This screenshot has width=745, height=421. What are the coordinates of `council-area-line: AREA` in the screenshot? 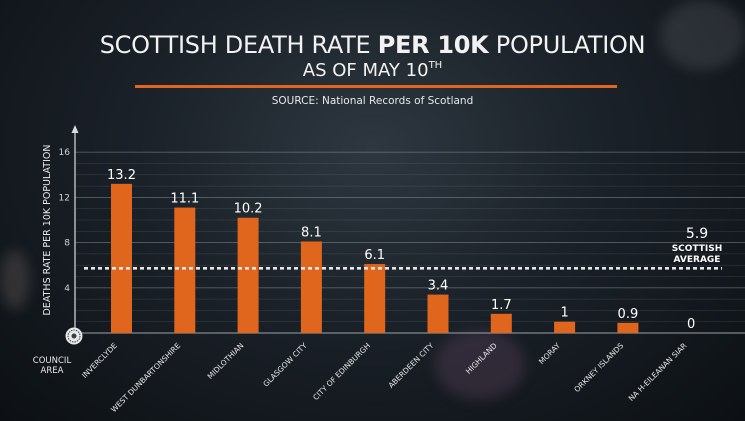 It's located at (52, 371).